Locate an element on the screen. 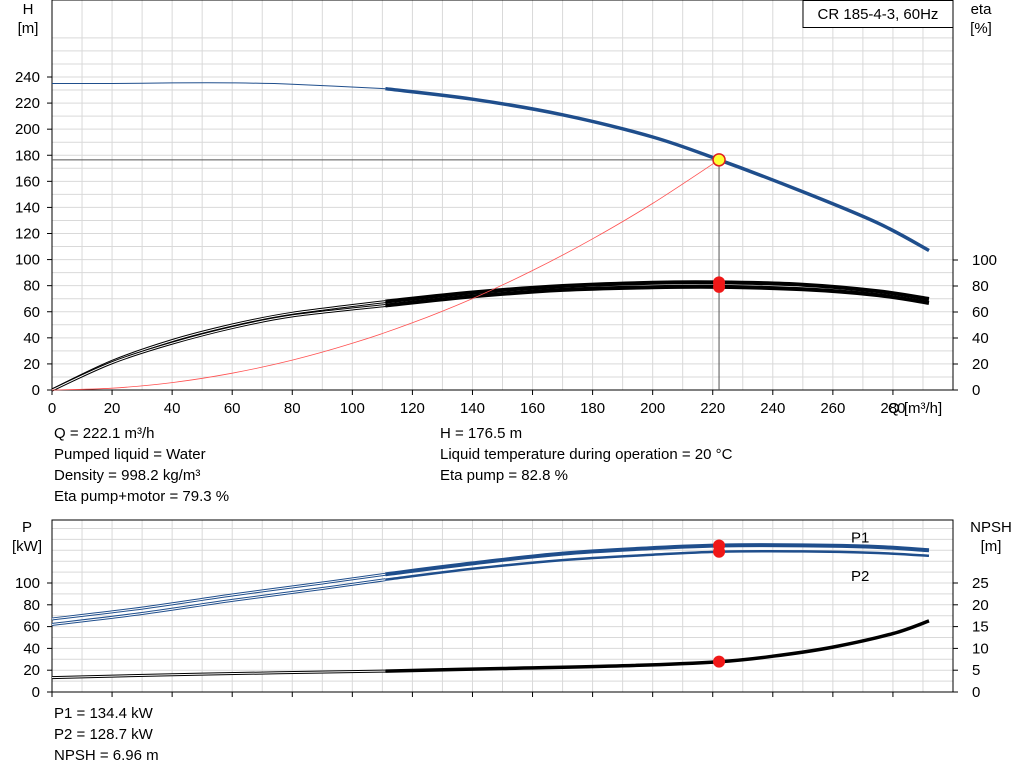 This screenshot has width=1024, height=781. duty-point-marker-head is located at coordinates (719, 160).